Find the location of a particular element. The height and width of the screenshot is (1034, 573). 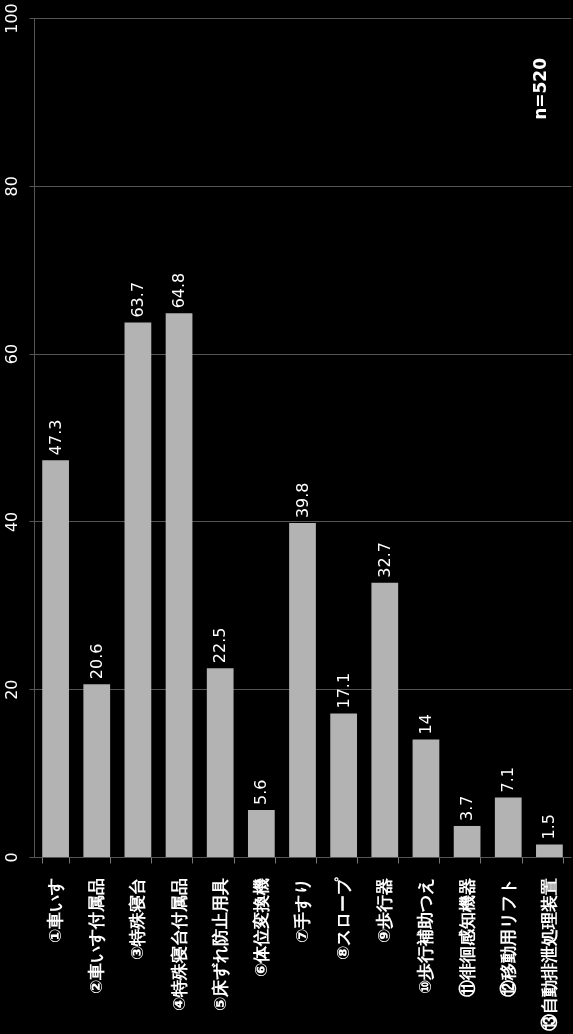

x-tick-label: ③特殊寝台 is located at coordinates (137, 918).